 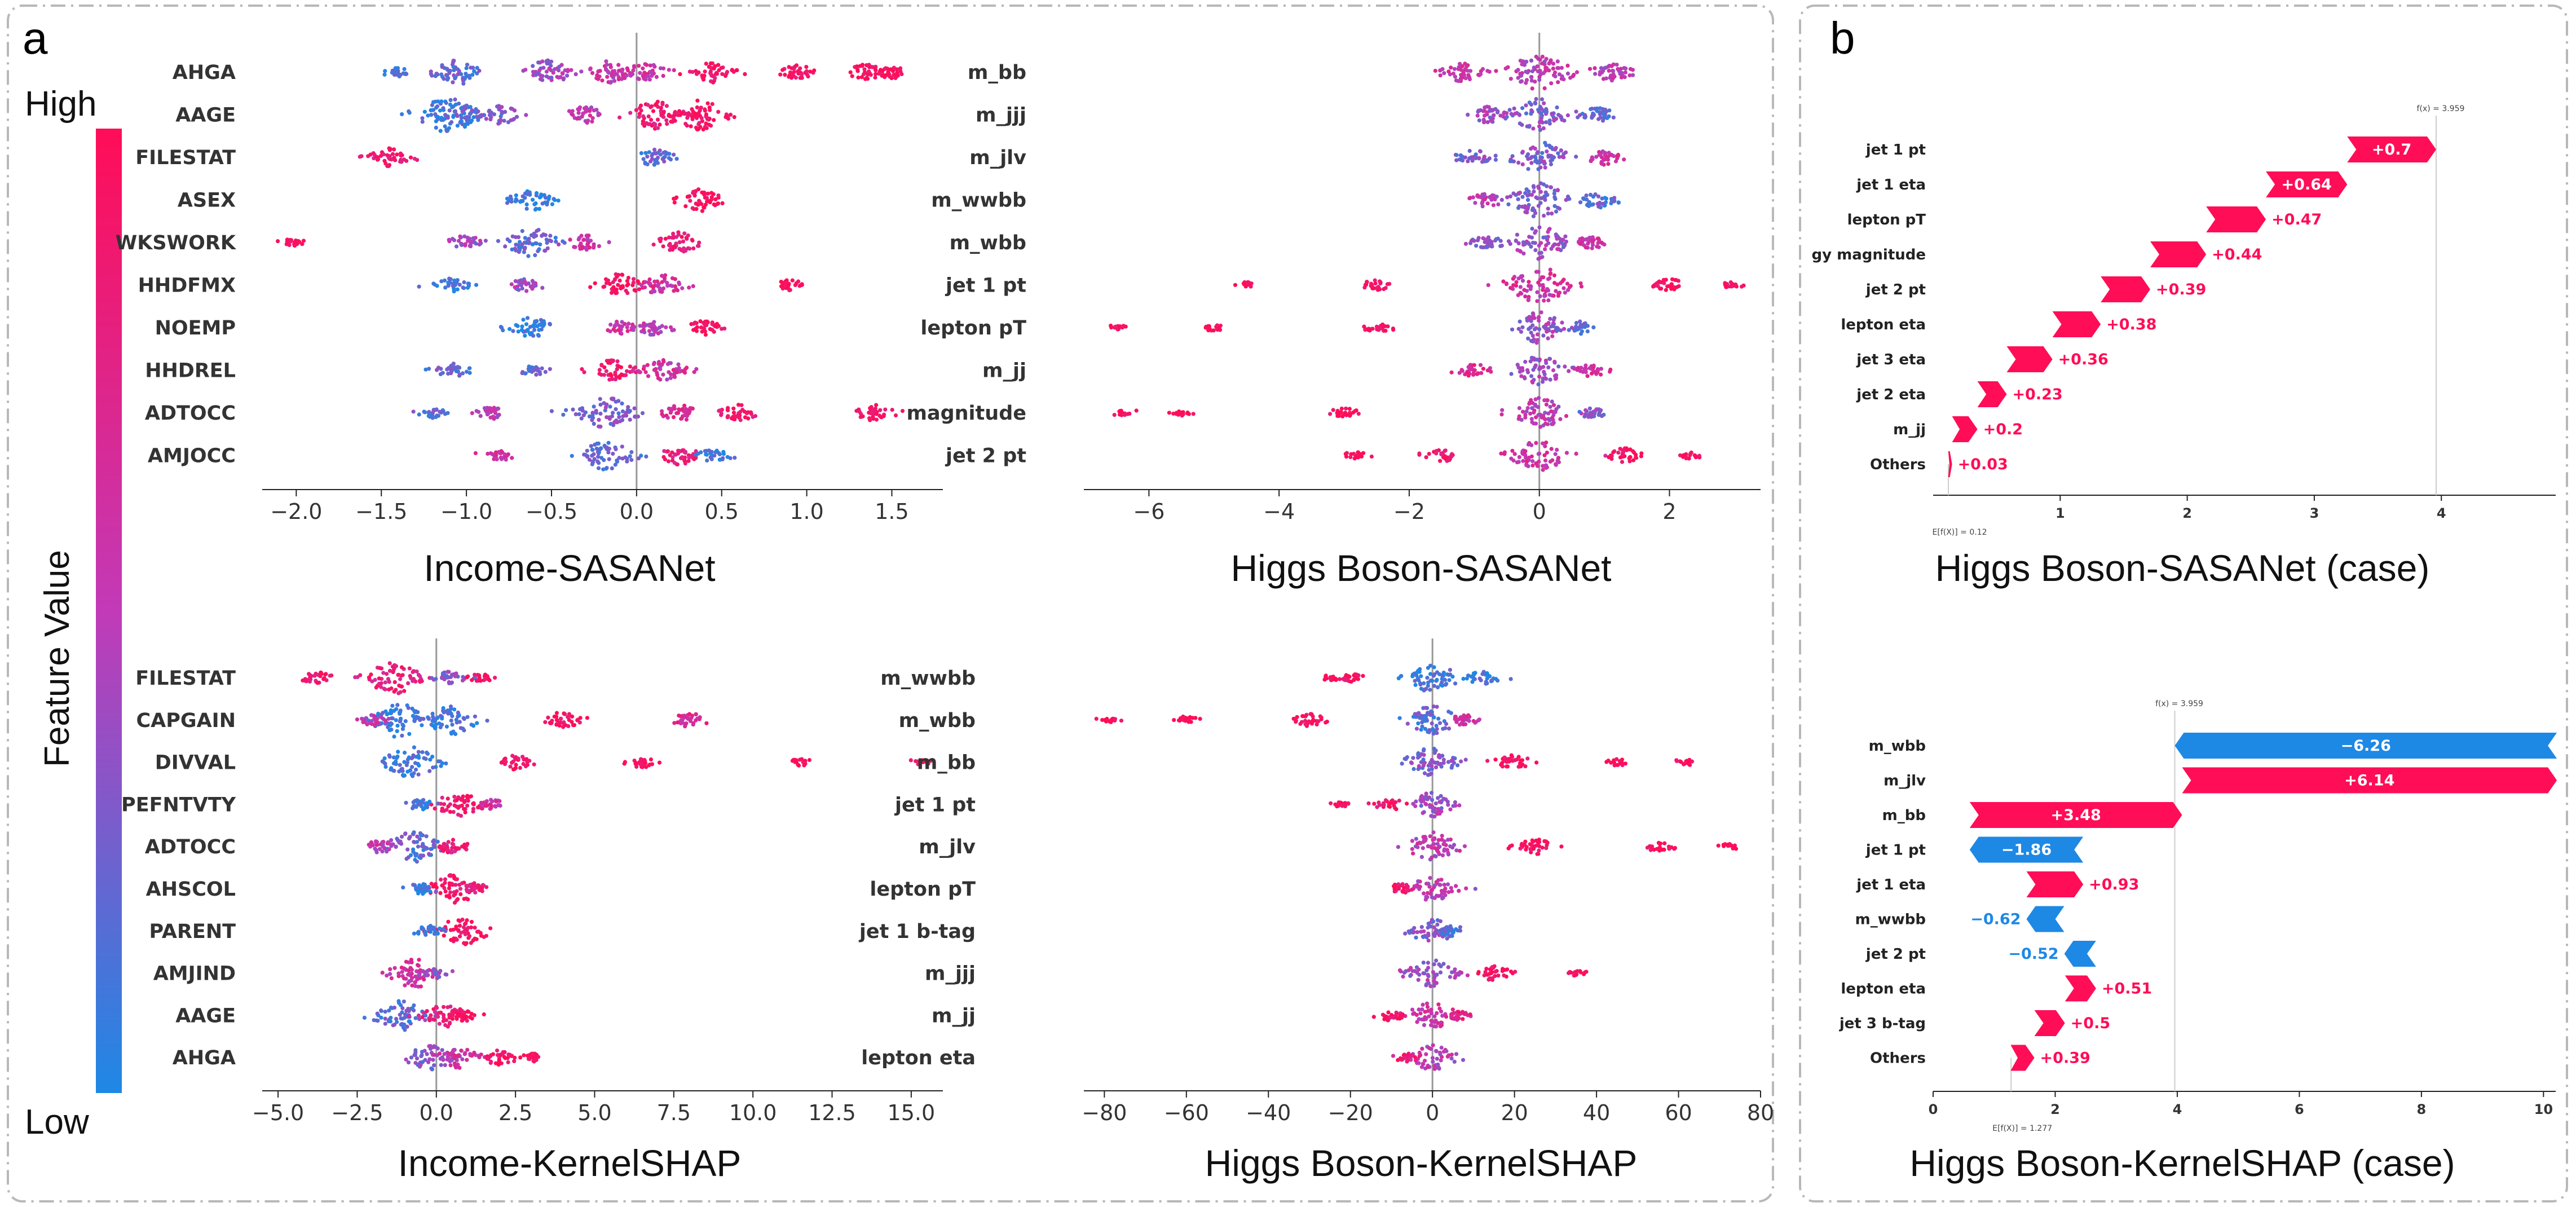 I want to click on feature-label: m_jjj, so click(x=1001, y=116).